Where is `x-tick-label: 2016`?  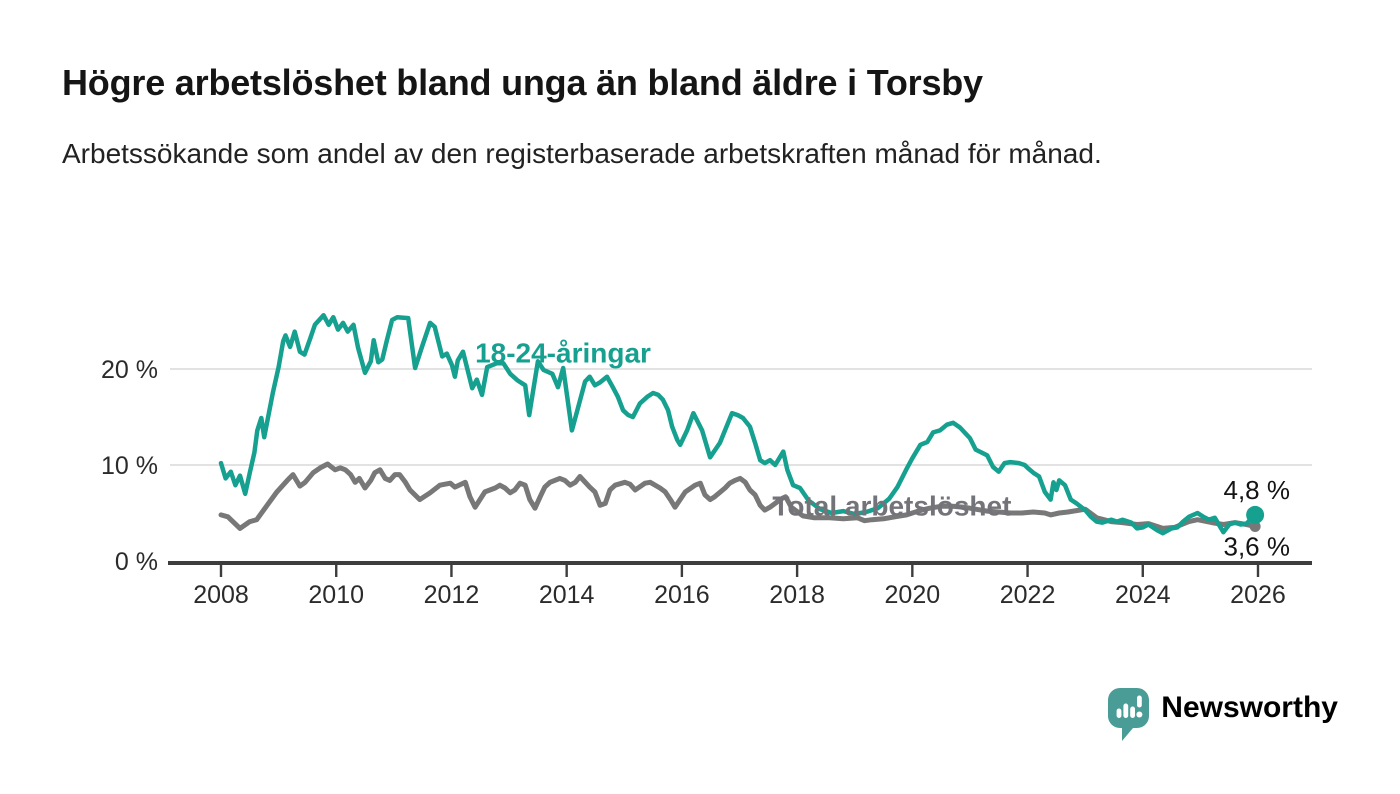 x-tick-label: 2016 is located at coordinates (682, 595).